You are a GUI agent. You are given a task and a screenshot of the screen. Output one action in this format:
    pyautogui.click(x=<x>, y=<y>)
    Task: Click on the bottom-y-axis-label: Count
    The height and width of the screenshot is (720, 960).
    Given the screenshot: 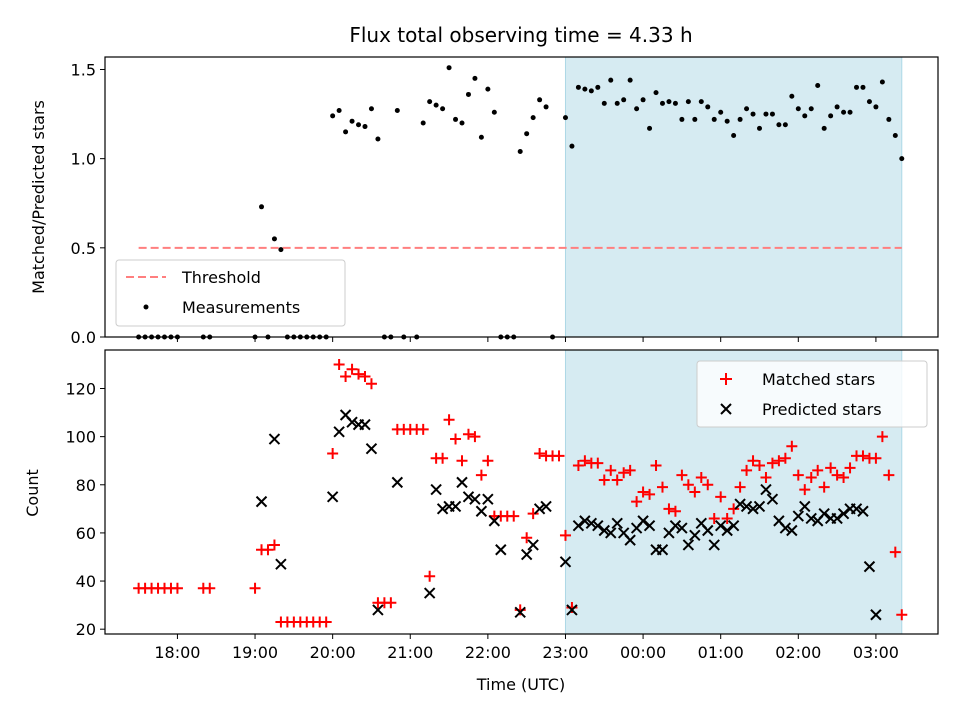 What is the action you would take?
    pyautogui.click(x=32, y=493)
    